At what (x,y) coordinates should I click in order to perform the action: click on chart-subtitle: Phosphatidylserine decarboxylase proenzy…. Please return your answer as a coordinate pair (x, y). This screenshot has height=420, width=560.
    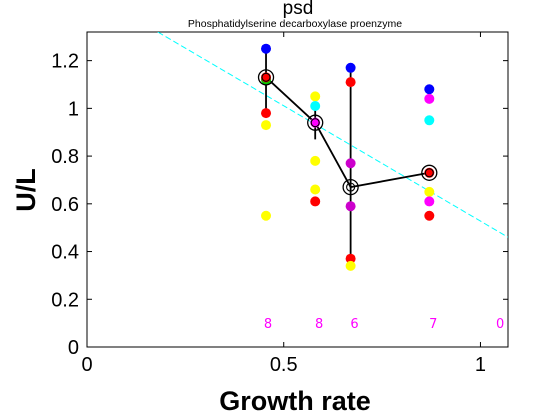
    Looking at the image, I should click on (295, 24).